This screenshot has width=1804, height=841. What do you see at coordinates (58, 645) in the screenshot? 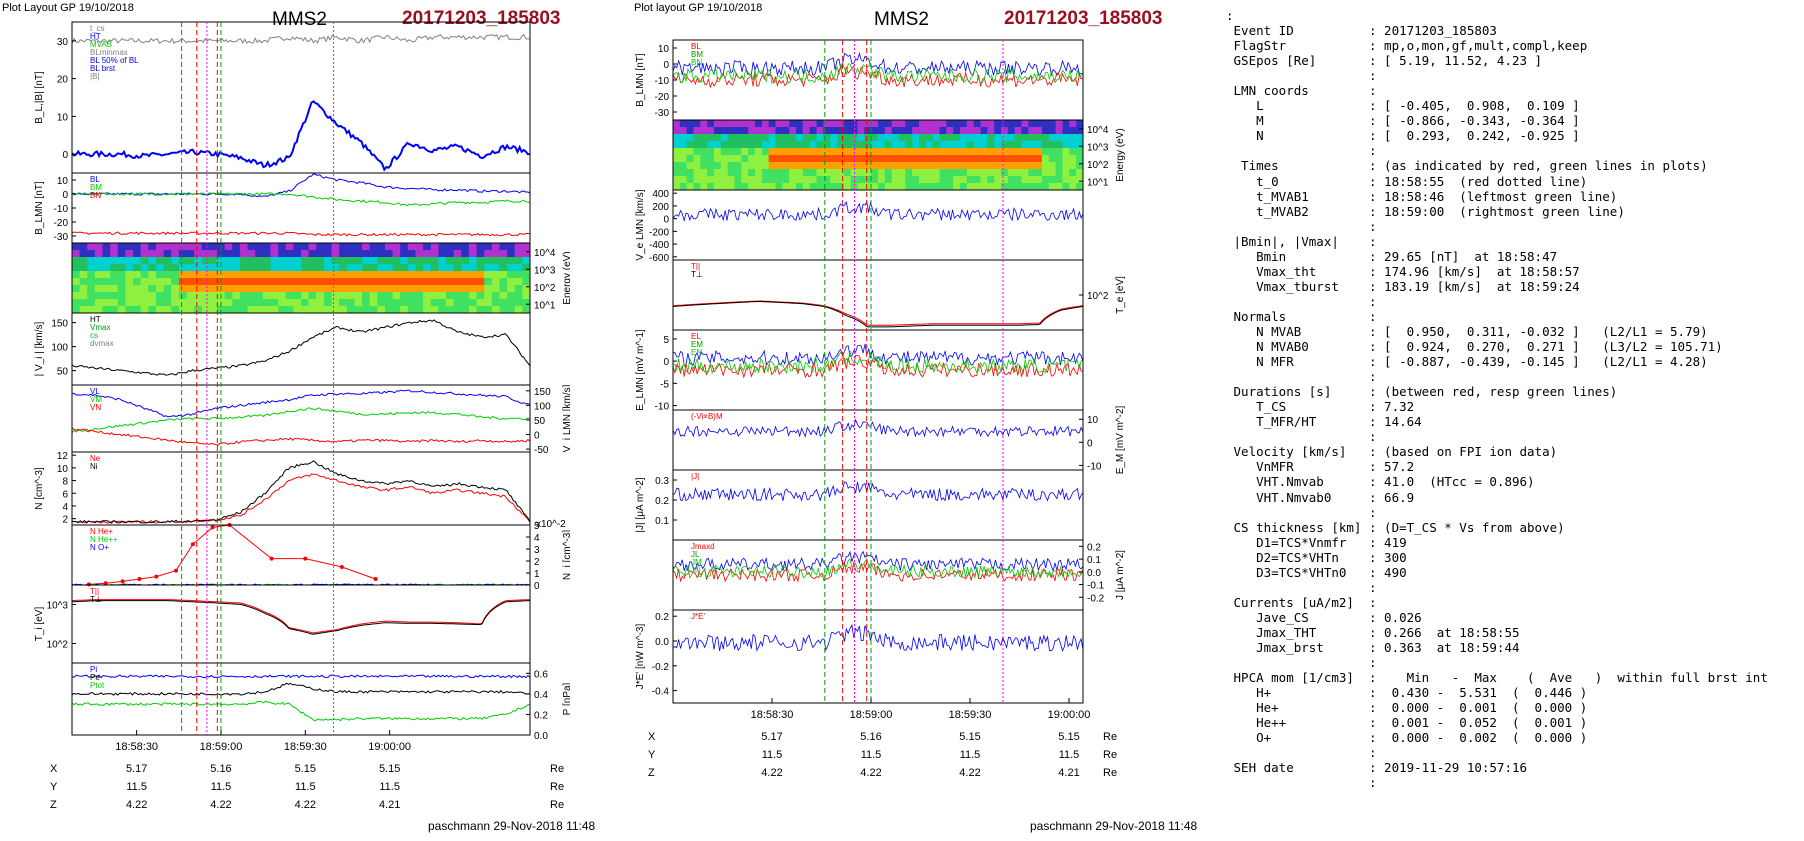
I see `ytick-label: 10^2` at bounding box center [58, 645].